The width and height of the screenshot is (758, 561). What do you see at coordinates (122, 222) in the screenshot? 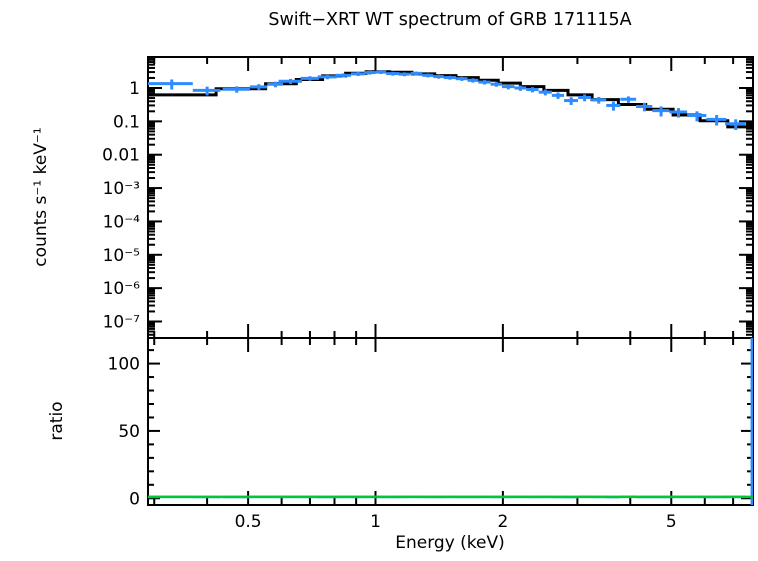
I see `y-tick-label: 10⁻⁴` at bounding box center [122, 222].